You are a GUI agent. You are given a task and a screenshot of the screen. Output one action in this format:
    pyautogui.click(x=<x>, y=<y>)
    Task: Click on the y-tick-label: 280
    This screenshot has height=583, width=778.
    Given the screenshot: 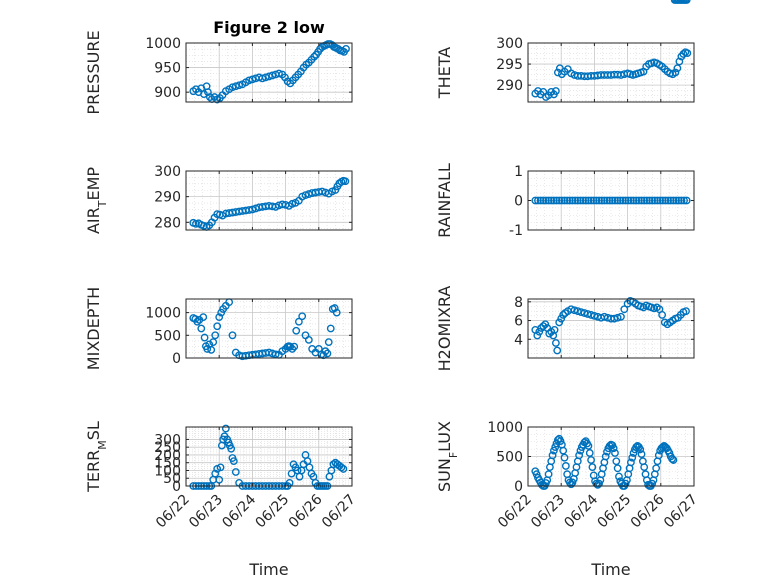 What is the action you would take?
    pyautogui.click(x=167, y=223)
    